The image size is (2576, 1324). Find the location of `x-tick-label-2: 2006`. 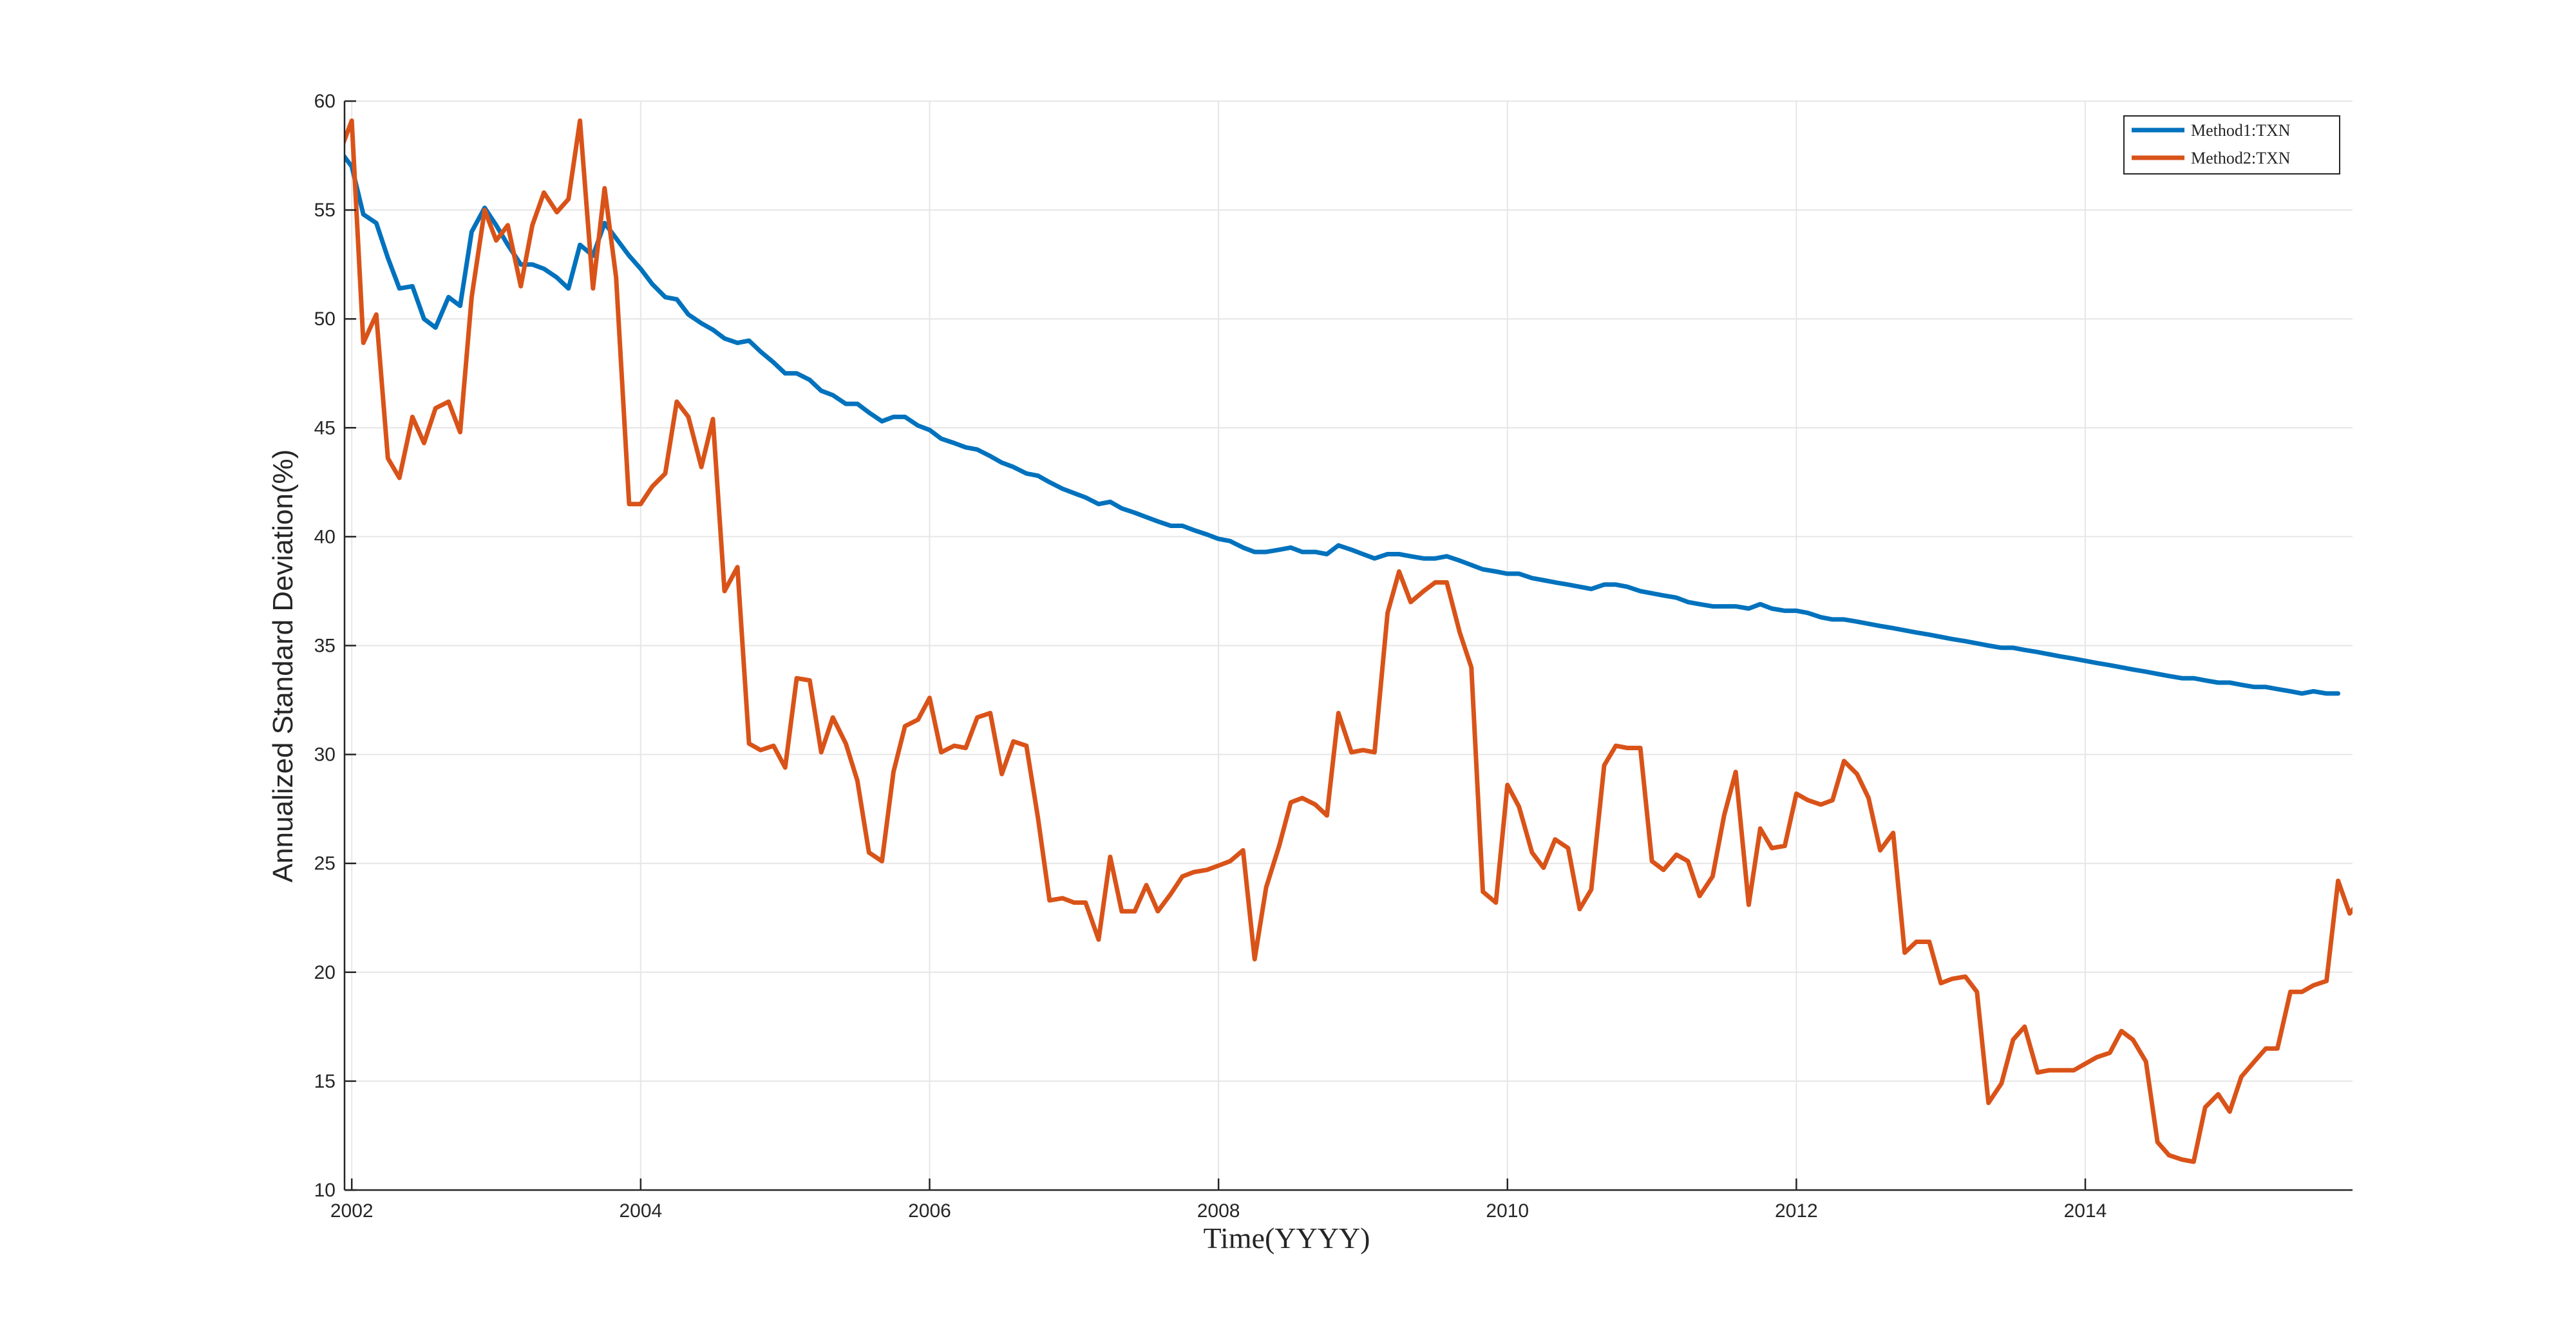

x-tick-label-2: 2006 is located at coordinates (930, 1211).